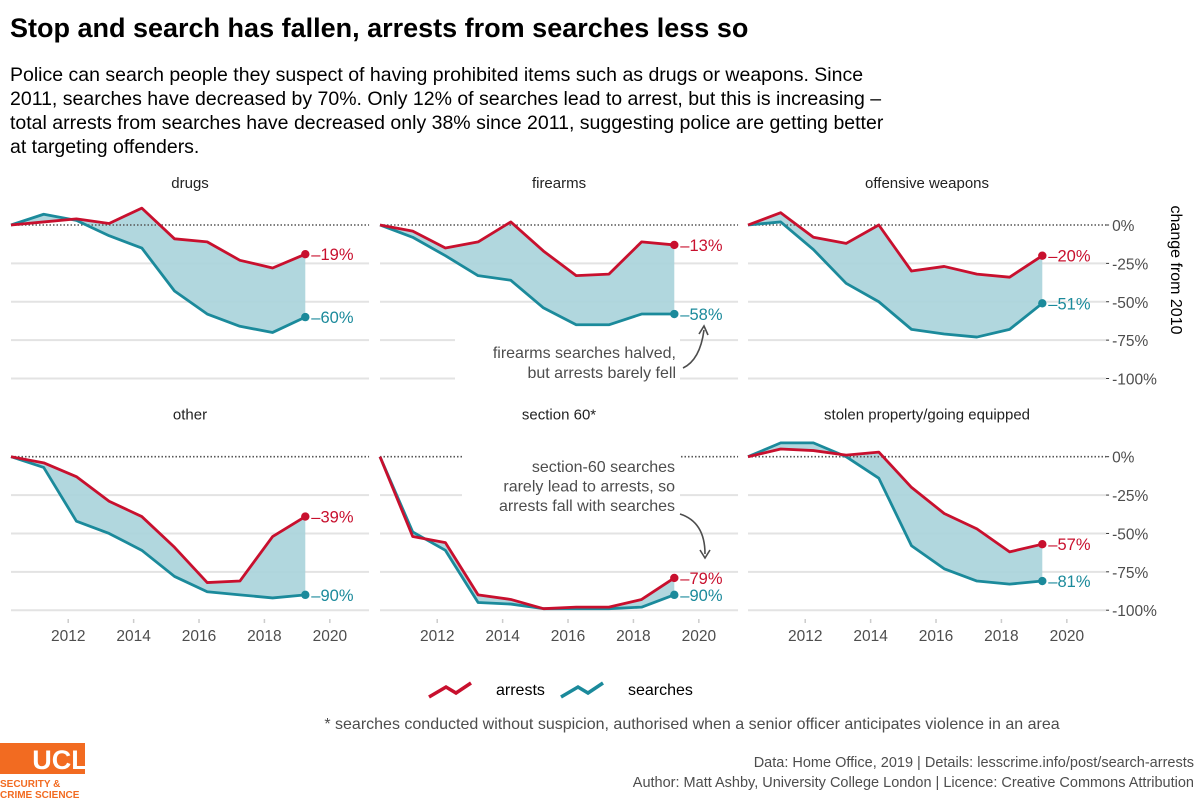 The height and width of the screenshot is (805, 1200). I want to click on logo-text: UCL, so click(60, 760).